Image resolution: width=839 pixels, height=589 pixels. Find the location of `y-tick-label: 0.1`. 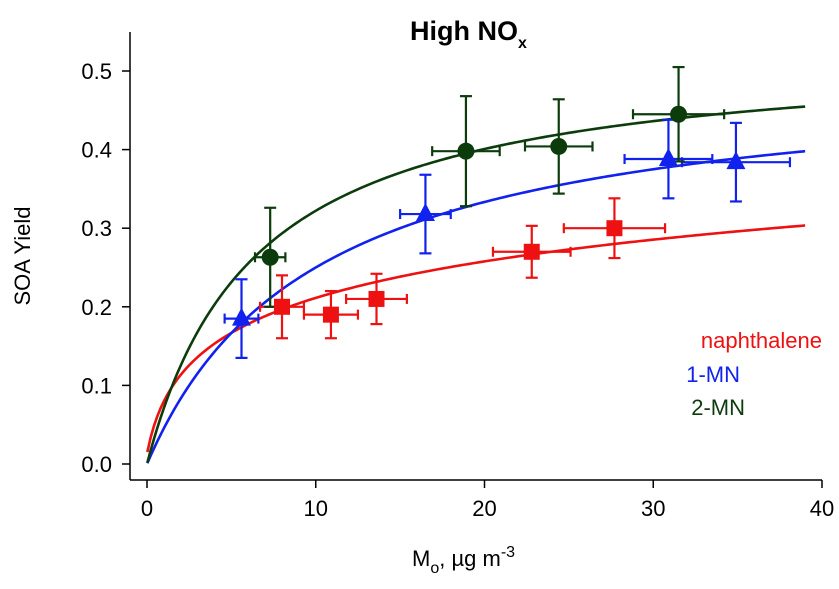

y-tick-label: 0.1 is located at coordinates (96, 385).